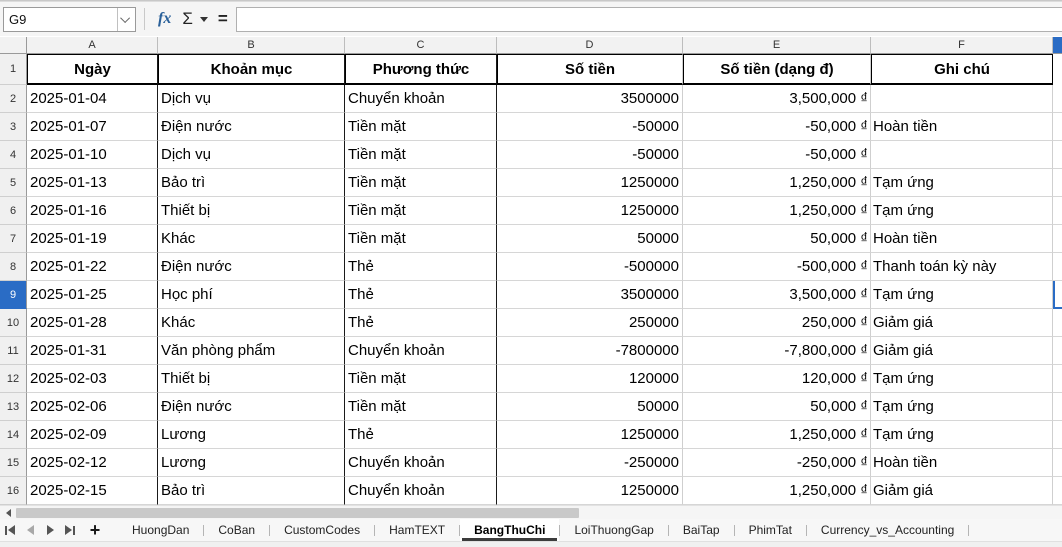 This screenshot has height=547, width=1062. What do you see at coordinates (13, 127) in the screenshot?
I see `row-header-3: 3` at bounding box center [13, 127].